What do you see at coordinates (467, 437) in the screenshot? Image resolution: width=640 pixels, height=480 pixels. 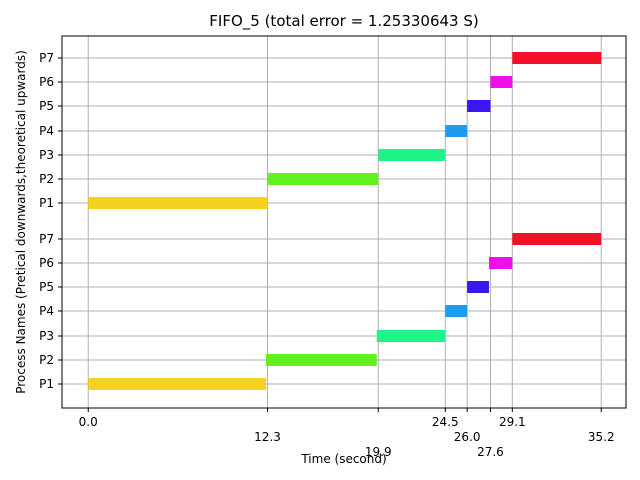 I see `x-tick-label: 26.0` at bounding box center [467, 437].